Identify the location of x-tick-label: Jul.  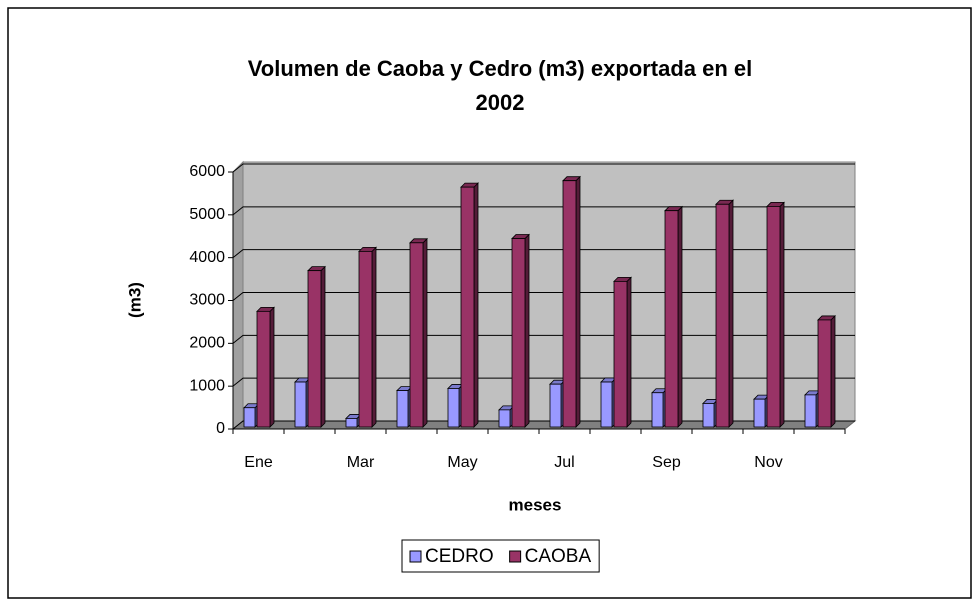
(564, 462).